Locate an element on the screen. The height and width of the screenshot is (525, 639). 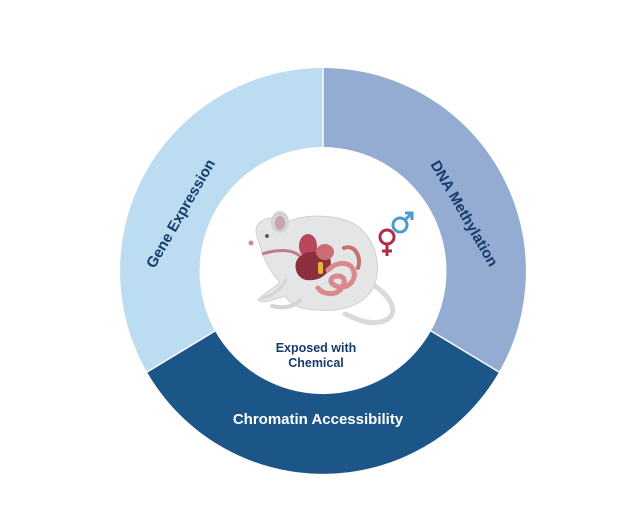
center-label-line1: Exposed with is located at coordinates (316, 348).